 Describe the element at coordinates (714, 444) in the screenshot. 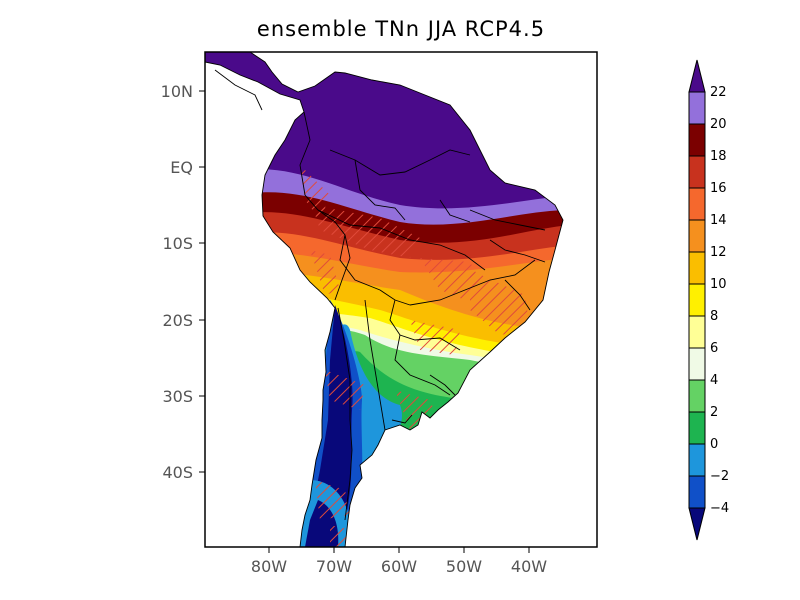

I see `colorbar-tick-label: 0` at that location.